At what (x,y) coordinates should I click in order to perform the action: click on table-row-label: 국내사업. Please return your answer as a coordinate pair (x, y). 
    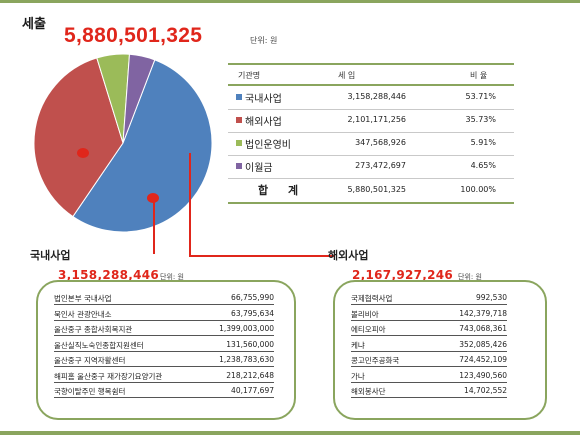
    Looking at the image, I should click on (263, 99).